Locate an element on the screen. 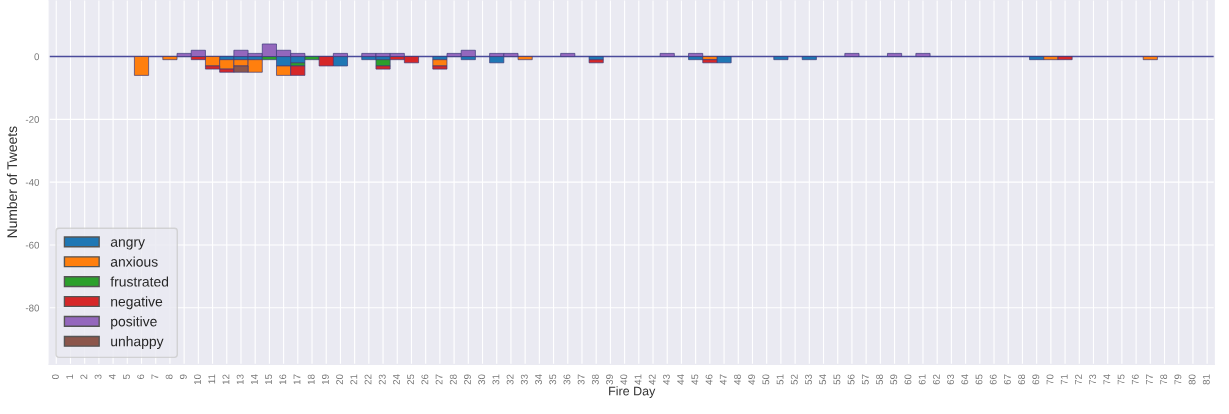 The image size is (1229, 414). x-tick-label: 38 is located at coordinates (595, 379).